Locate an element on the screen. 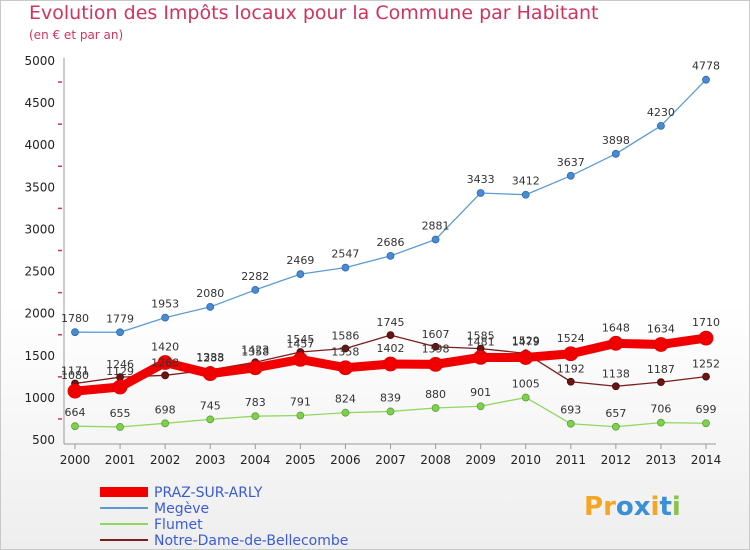  legend-label: PRAZ-SUR-ARLY is located at coordinates (208, 493).